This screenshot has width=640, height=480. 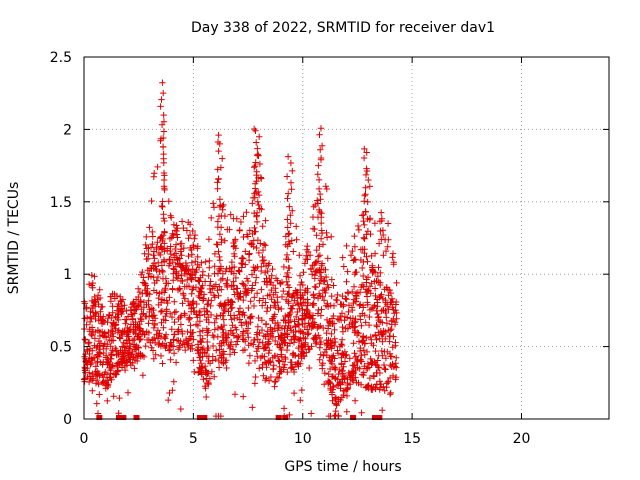 I want to click on y-tick-label: 2, so click(x=67, y=130).